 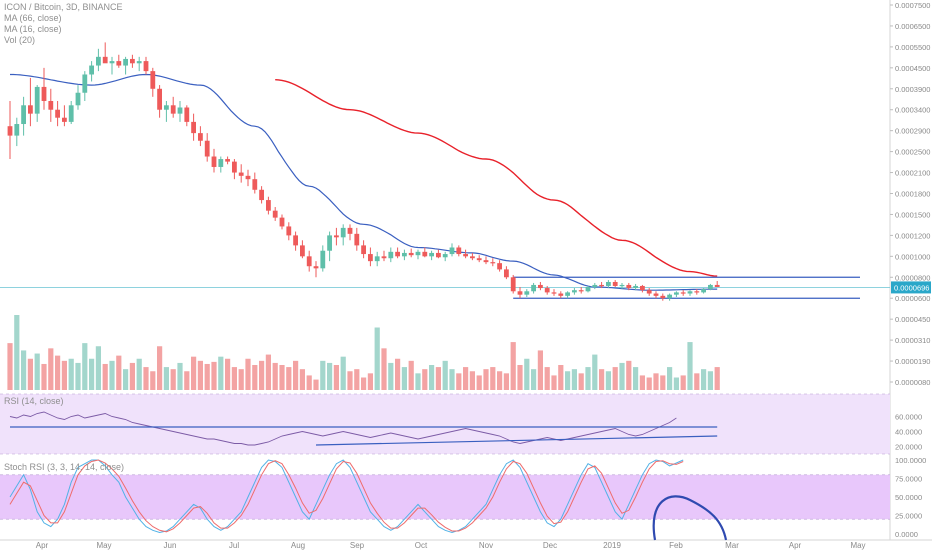 I want to click on time-tick-label: May, so click(x=103, y=545).